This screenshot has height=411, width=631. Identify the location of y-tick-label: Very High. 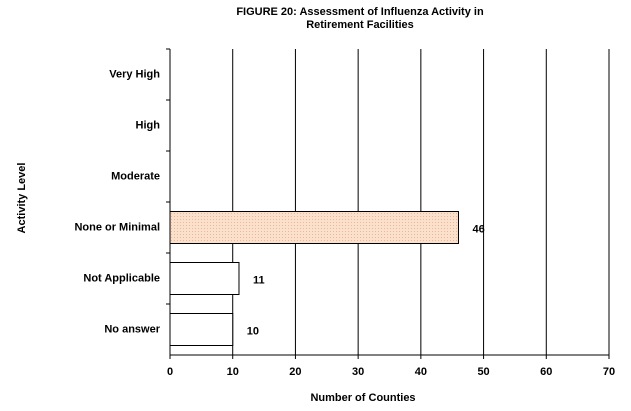
(134, 74).